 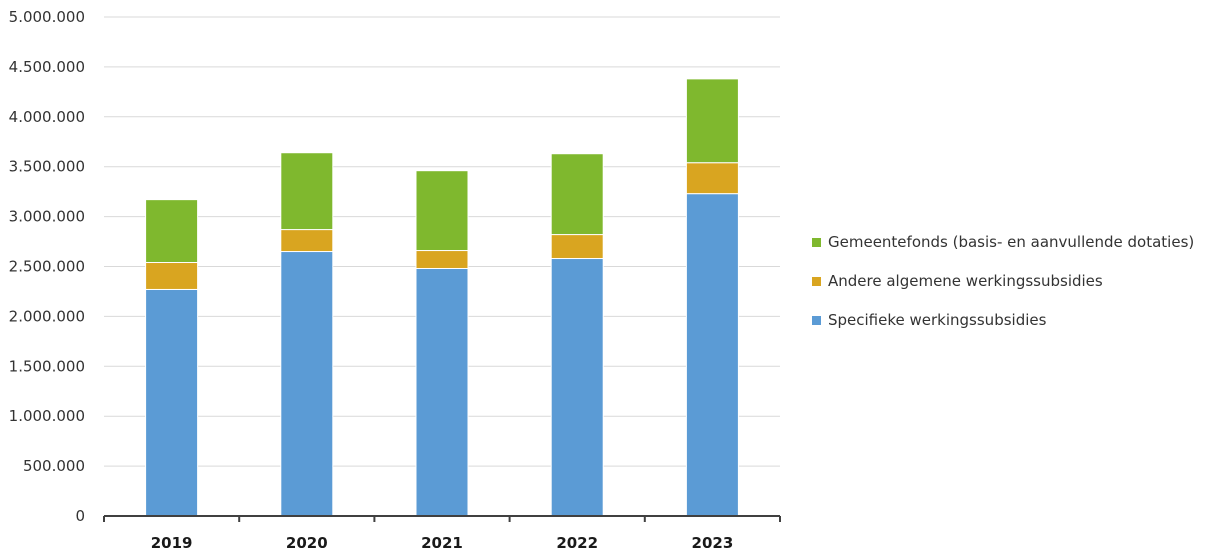 What do you see at coordinates (47, 167) in the screenshot?
I see `y-tick-label: 3.500.000` at bounding box center [47, 167].